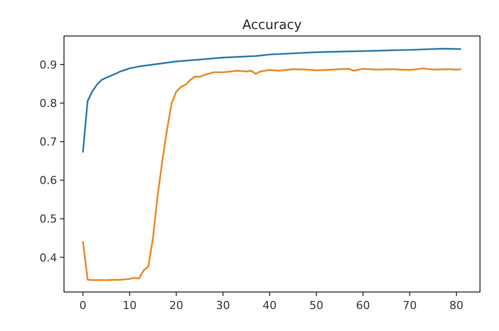  I want to click on y-tick-label: 0.4, so click(48, 257).